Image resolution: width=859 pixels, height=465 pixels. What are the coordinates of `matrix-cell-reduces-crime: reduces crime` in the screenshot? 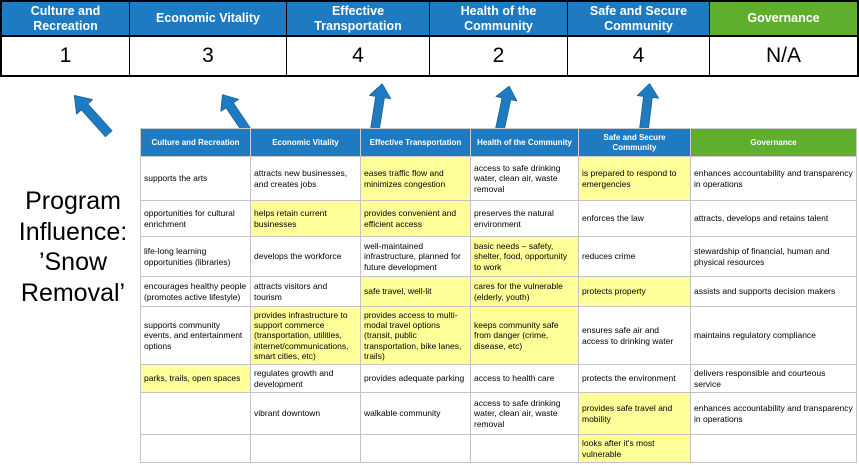 It's located at (634, 256).